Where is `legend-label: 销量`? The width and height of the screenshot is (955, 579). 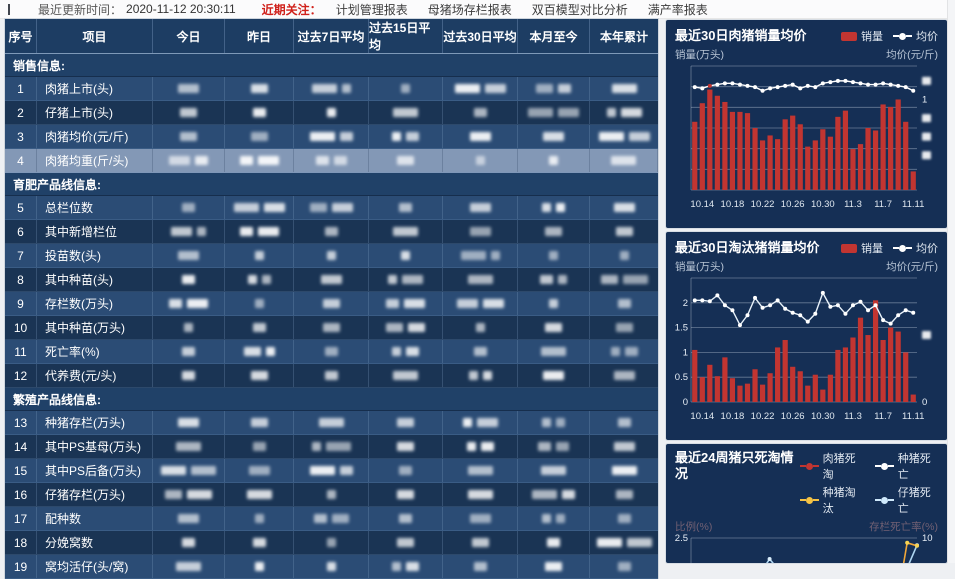
legend-label: 销量 is located at coordinates (872, 249).